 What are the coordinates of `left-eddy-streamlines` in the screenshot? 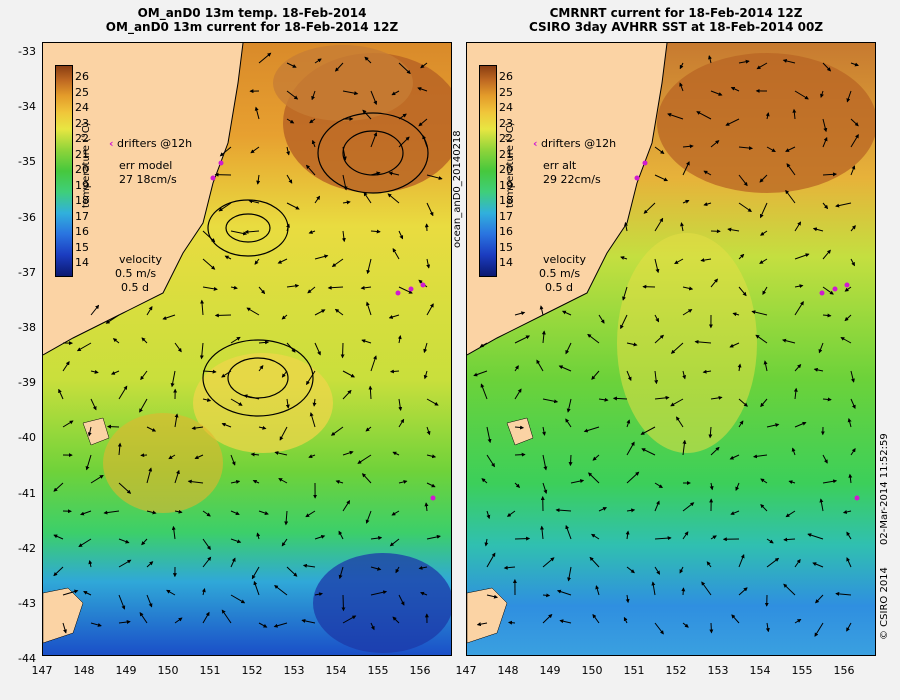 It's located at (315, 264).